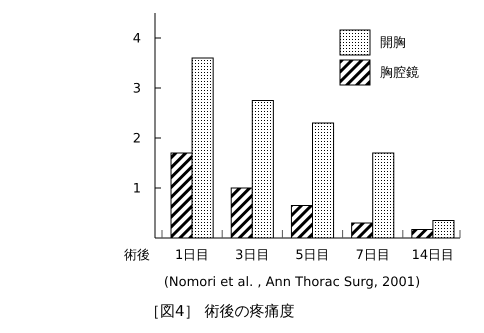 The height and width of the screenshot is (333, 484). I want to click on x-tick-label: 7日目, so click(373, 255).